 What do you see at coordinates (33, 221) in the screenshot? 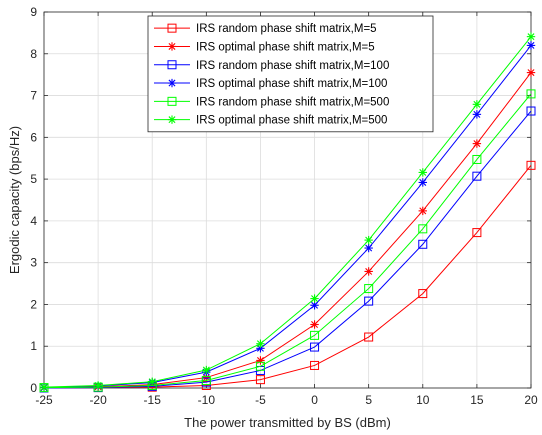
I see `y-tick-label: 4` at bounding box center [33, 221].